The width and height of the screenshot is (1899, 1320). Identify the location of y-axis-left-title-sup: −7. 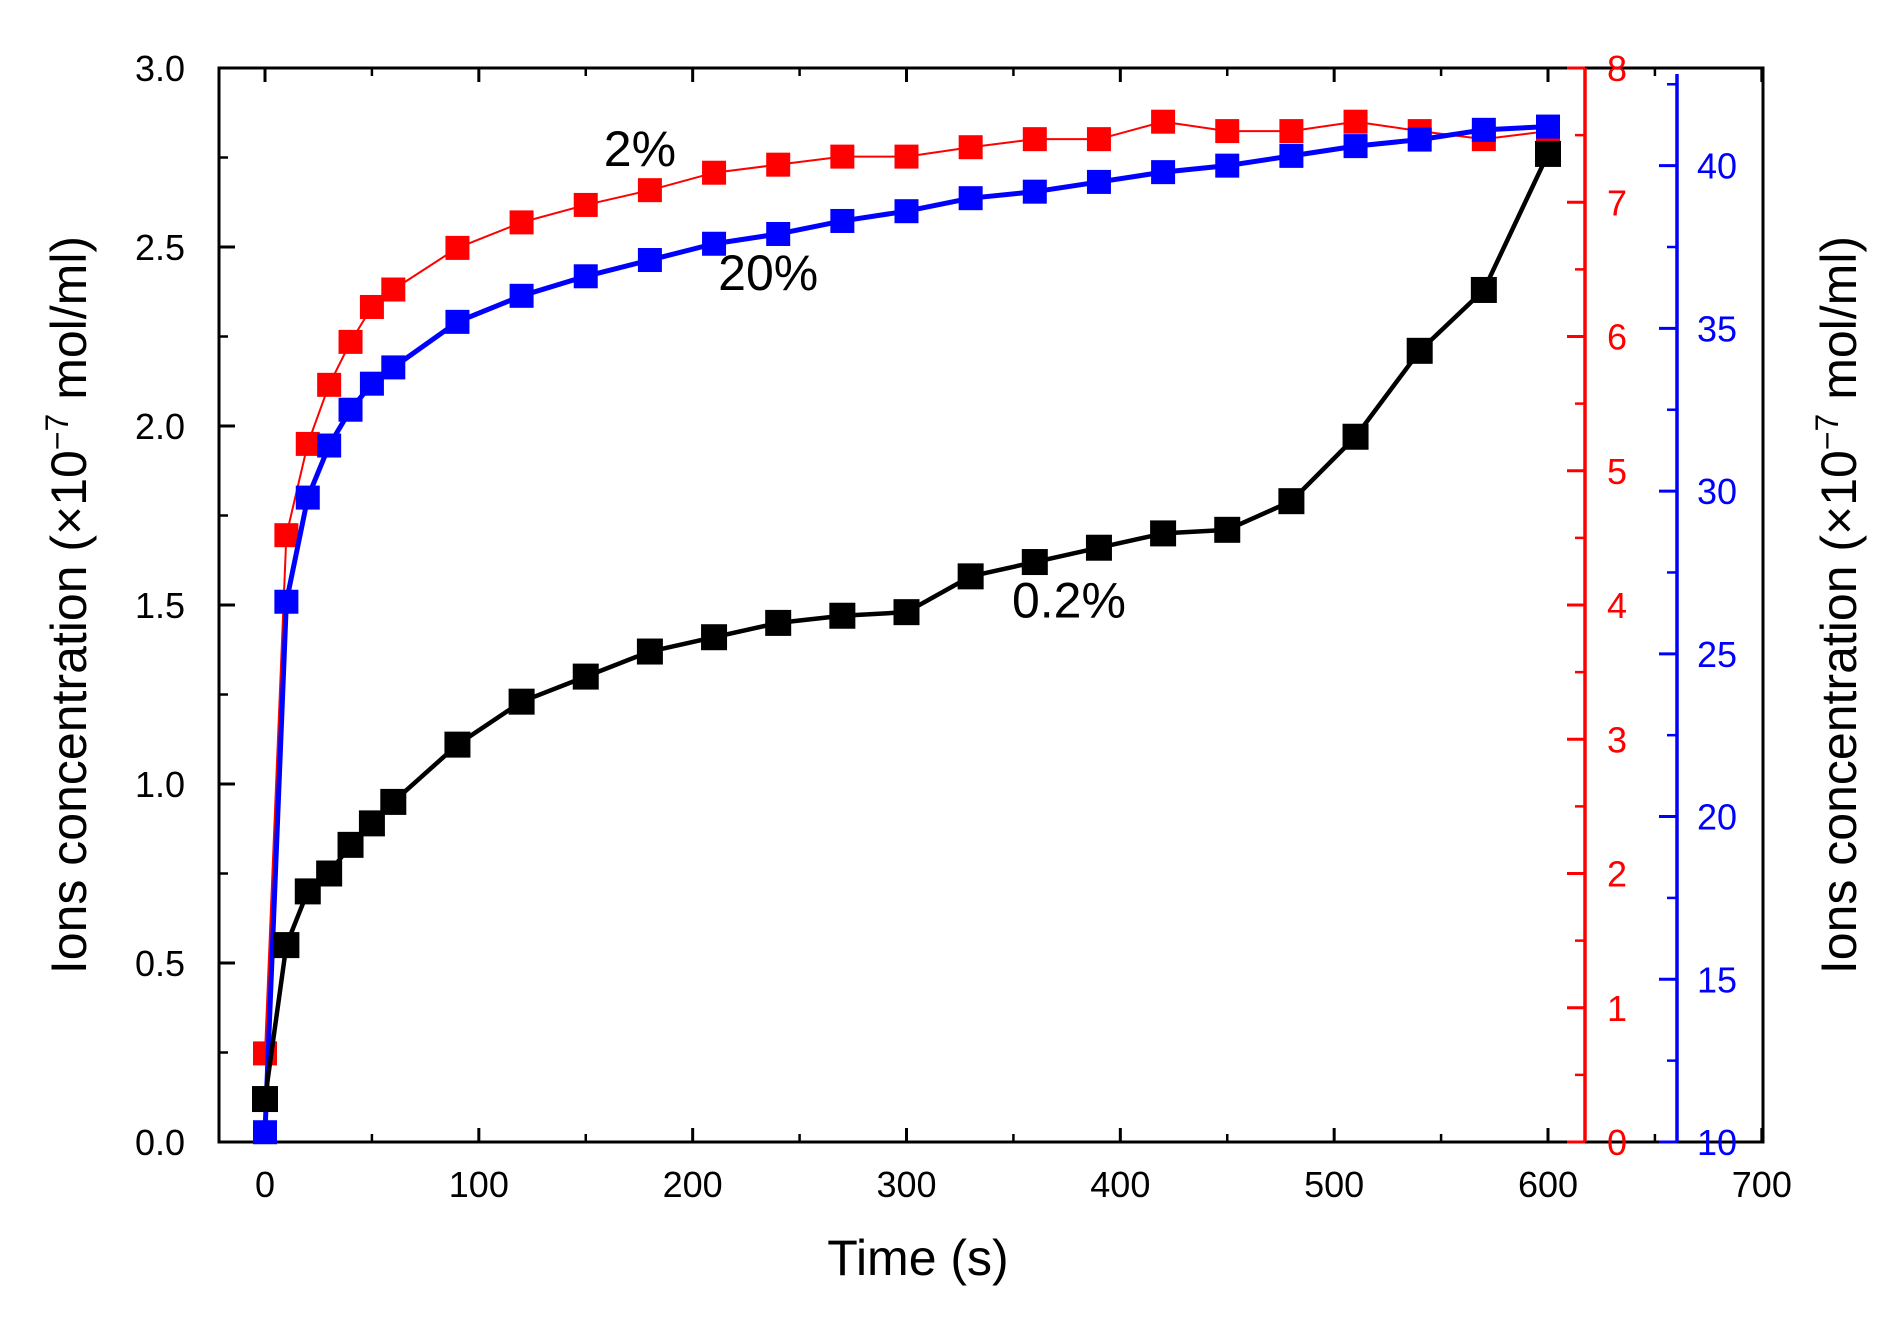
(57, 432).